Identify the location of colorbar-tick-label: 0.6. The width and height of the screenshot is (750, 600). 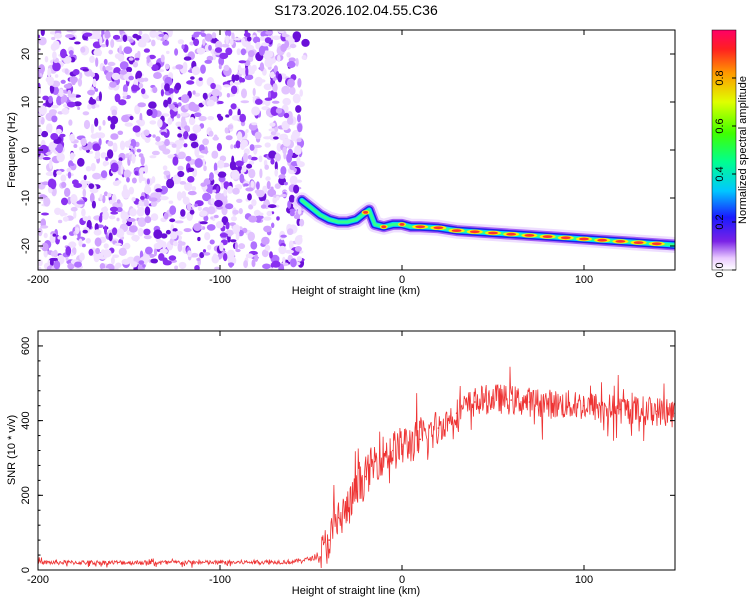
(720, 125).